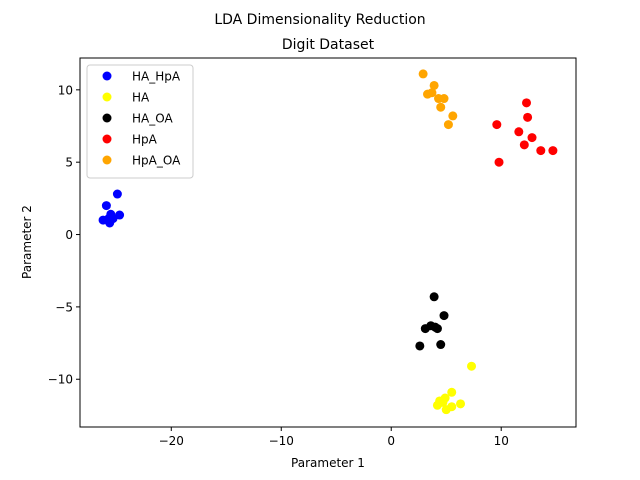  I want to click on legend-label: HA_OA, so click(152, 119).